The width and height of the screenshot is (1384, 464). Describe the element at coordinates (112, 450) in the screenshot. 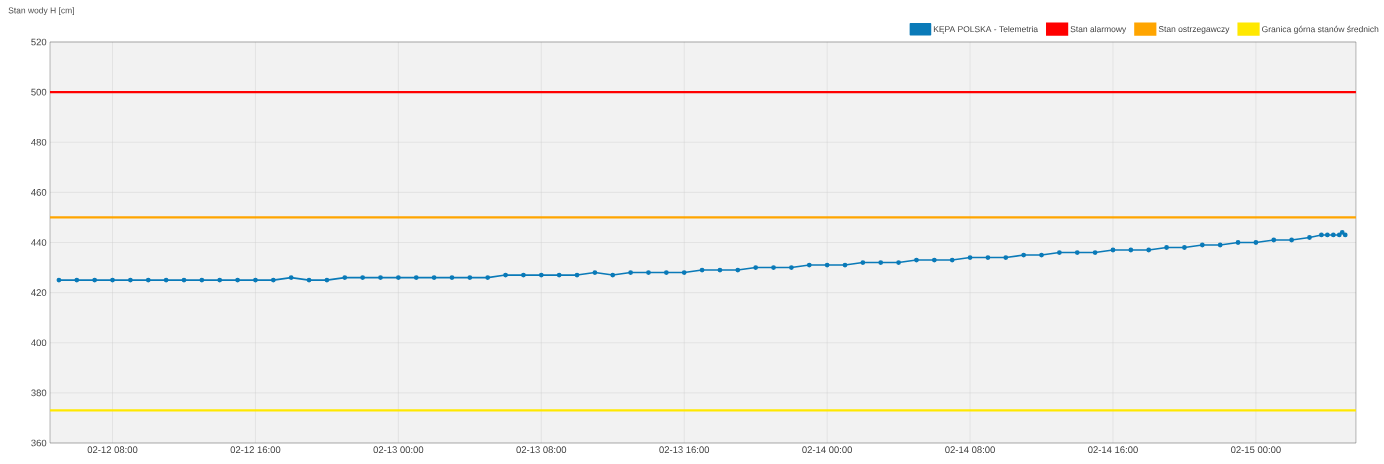

I see `x-tick-label: 02-12 08:00` at that location.